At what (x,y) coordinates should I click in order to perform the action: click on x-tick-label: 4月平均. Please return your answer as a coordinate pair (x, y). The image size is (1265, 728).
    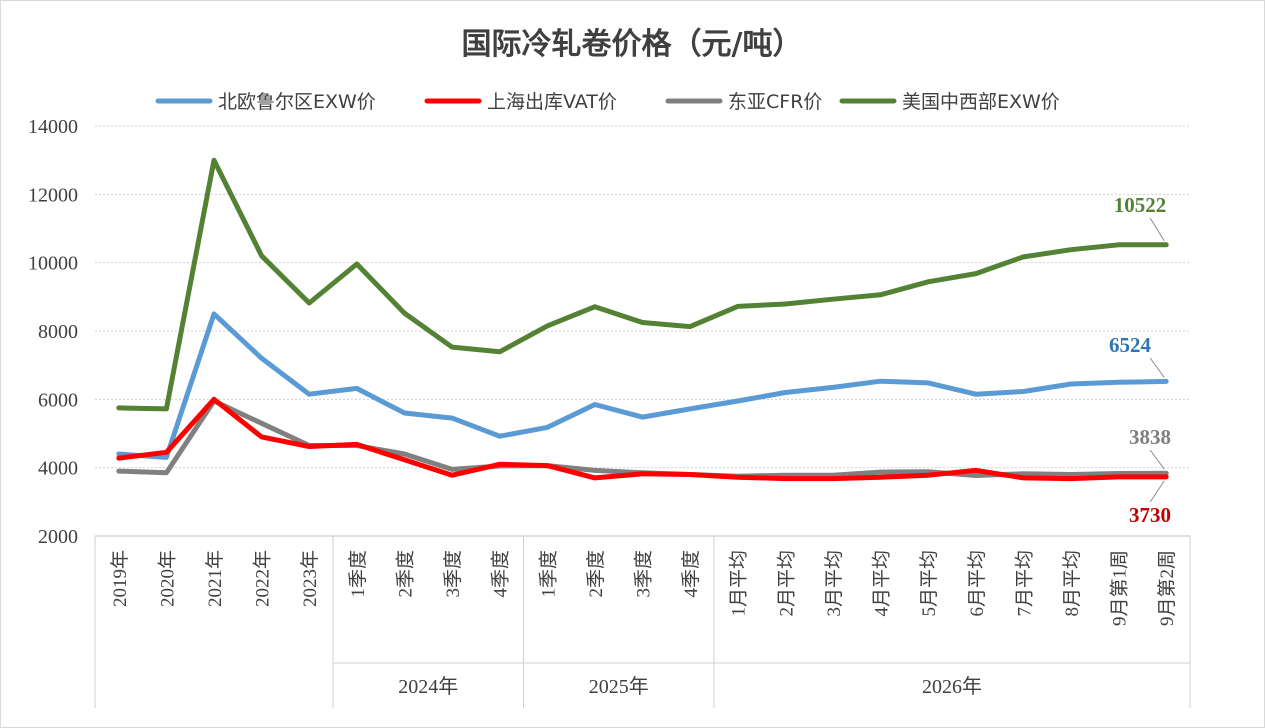
    Looking at the image, I should click on (882, 583).